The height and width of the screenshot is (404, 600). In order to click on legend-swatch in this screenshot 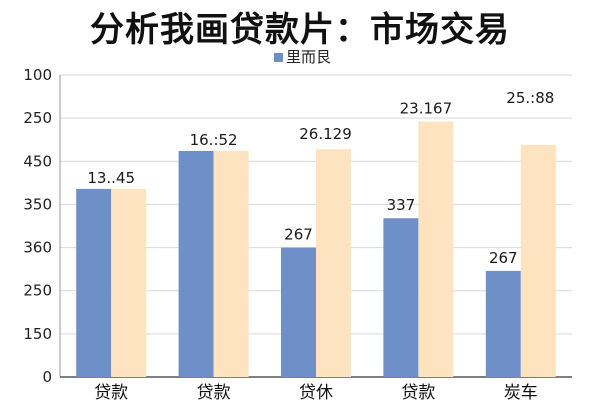, I will do `click(278, 57)`.